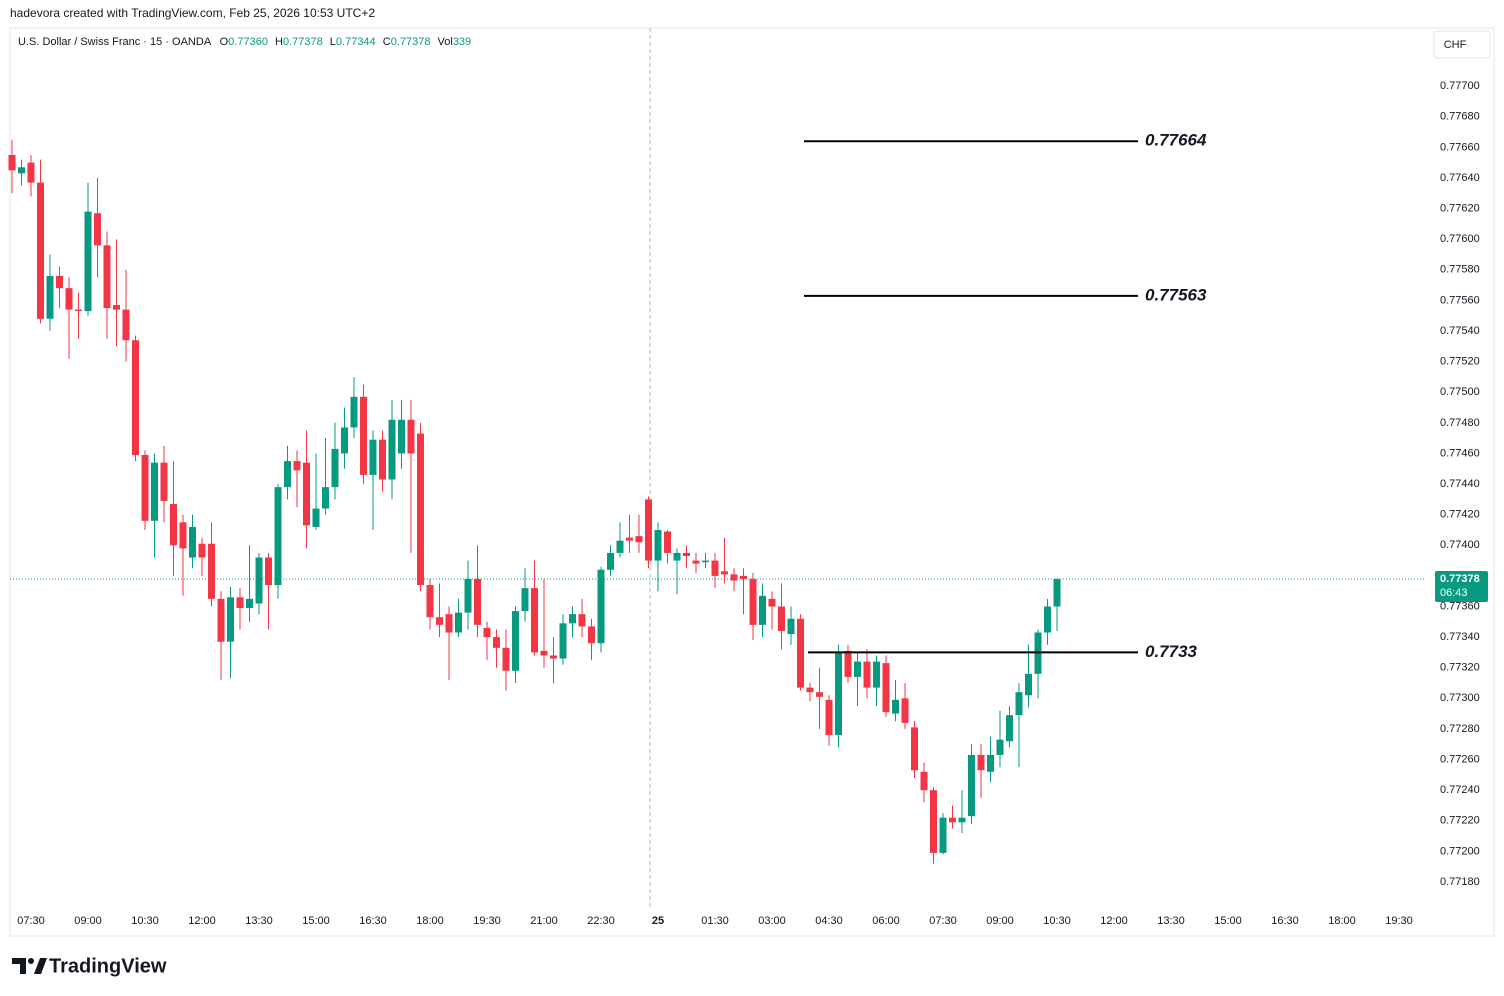 The width and height of the screenshot is (1504, 996). Describe the element at coordinates (1460, 637) in the screenshot. I see `y-tick-label: 0.77340` at that location.